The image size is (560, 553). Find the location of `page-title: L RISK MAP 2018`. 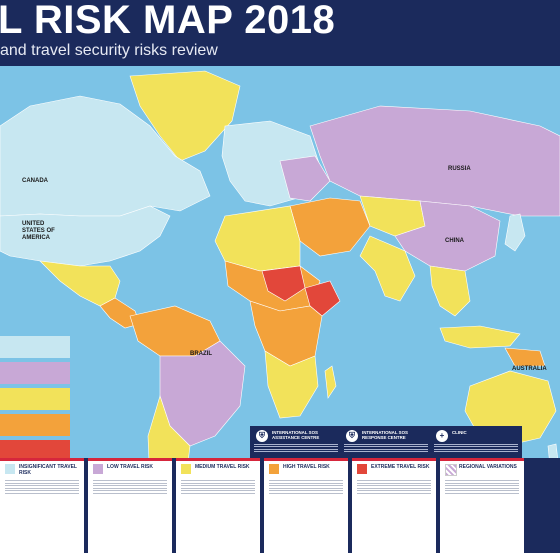

page-title: L RISK MAP 2018 is located at coordinates (168, 21).